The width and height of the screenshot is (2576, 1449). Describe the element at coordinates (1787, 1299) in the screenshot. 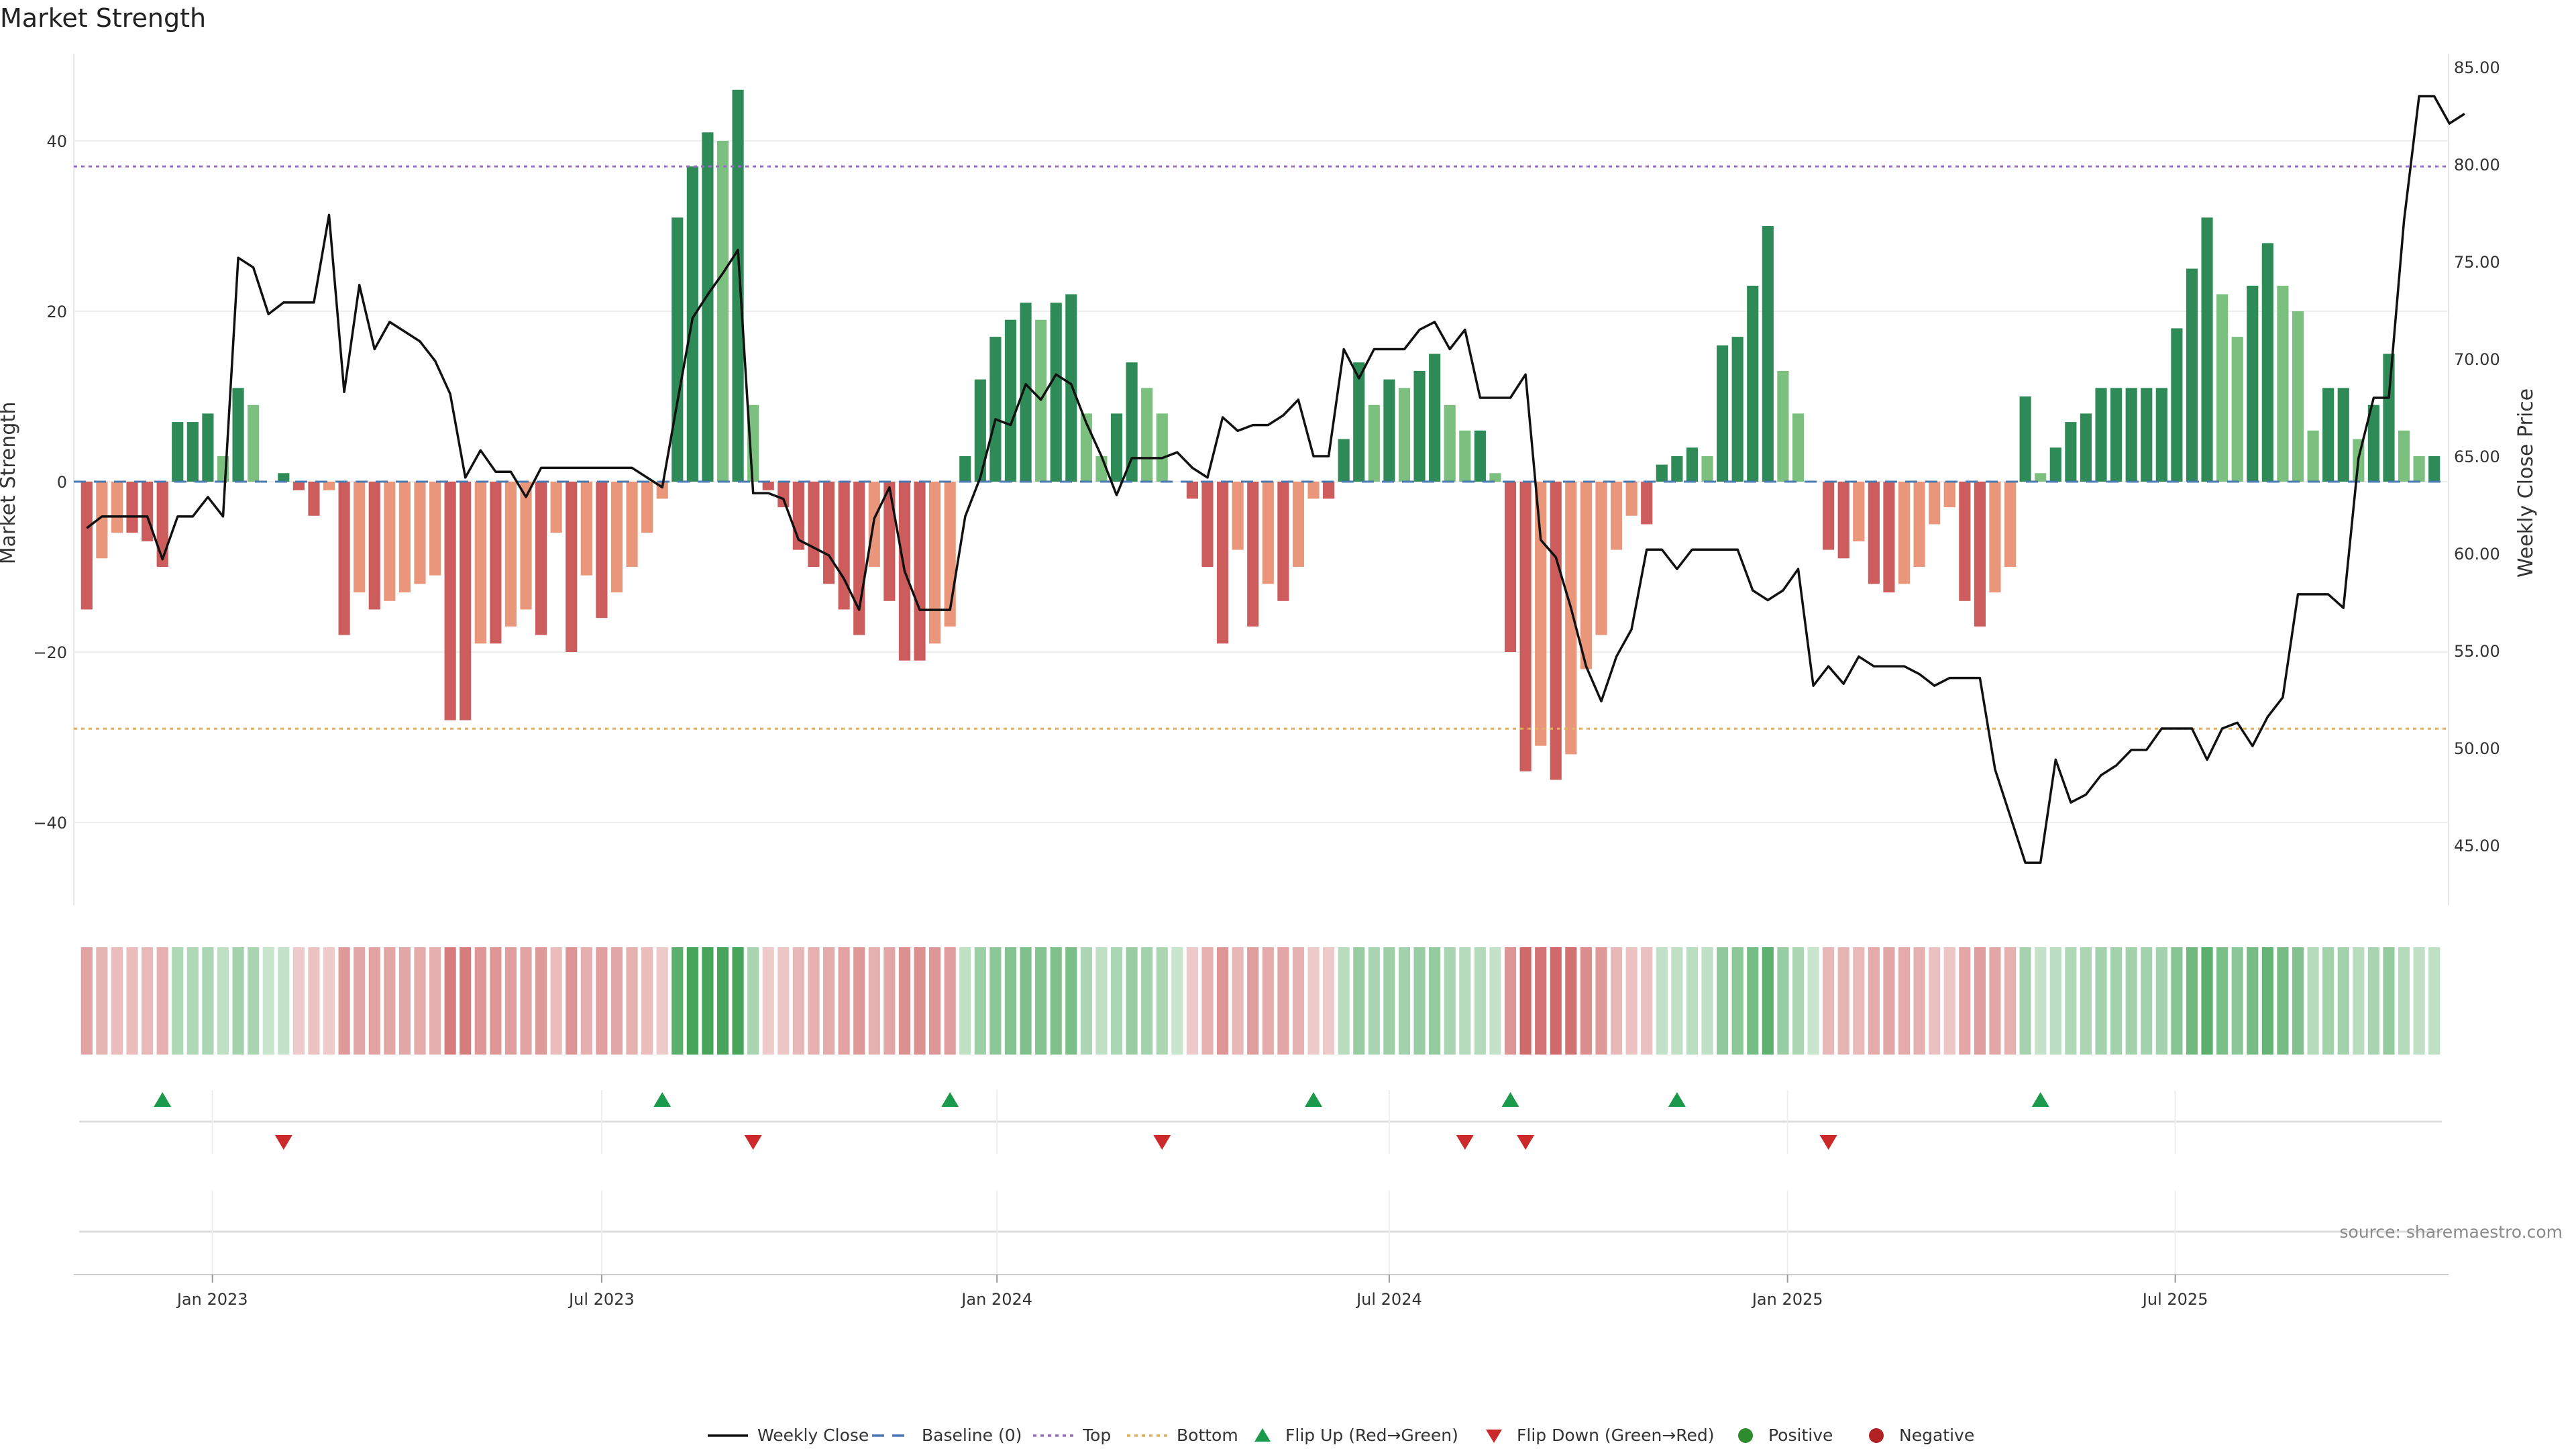

I see `date-tick-label: Jan 2025` at that location.